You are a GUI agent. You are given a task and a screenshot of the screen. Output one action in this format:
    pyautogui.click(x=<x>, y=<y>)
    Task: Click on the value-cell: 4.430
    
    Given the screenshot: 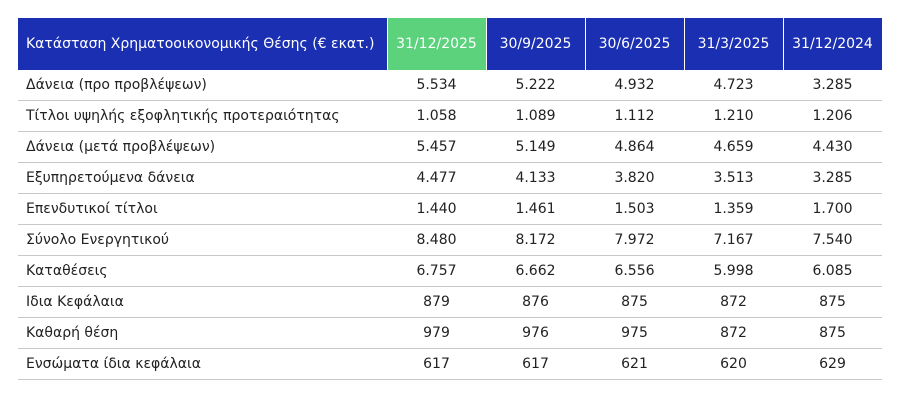 What is the action you would take?
    pyautogui.click(x=832, y=147)
    